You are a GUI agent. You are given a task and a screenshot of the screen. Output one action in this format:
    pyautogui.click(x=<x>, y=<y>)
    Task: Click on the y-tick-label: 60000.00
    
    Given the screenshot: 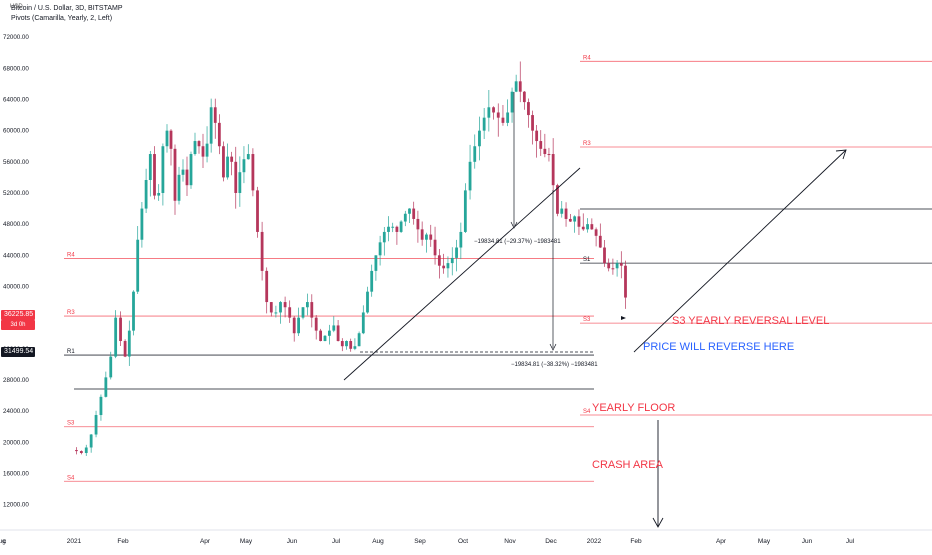 What is the action you would take?
    pyautogui.click(x=16, y=131)
    